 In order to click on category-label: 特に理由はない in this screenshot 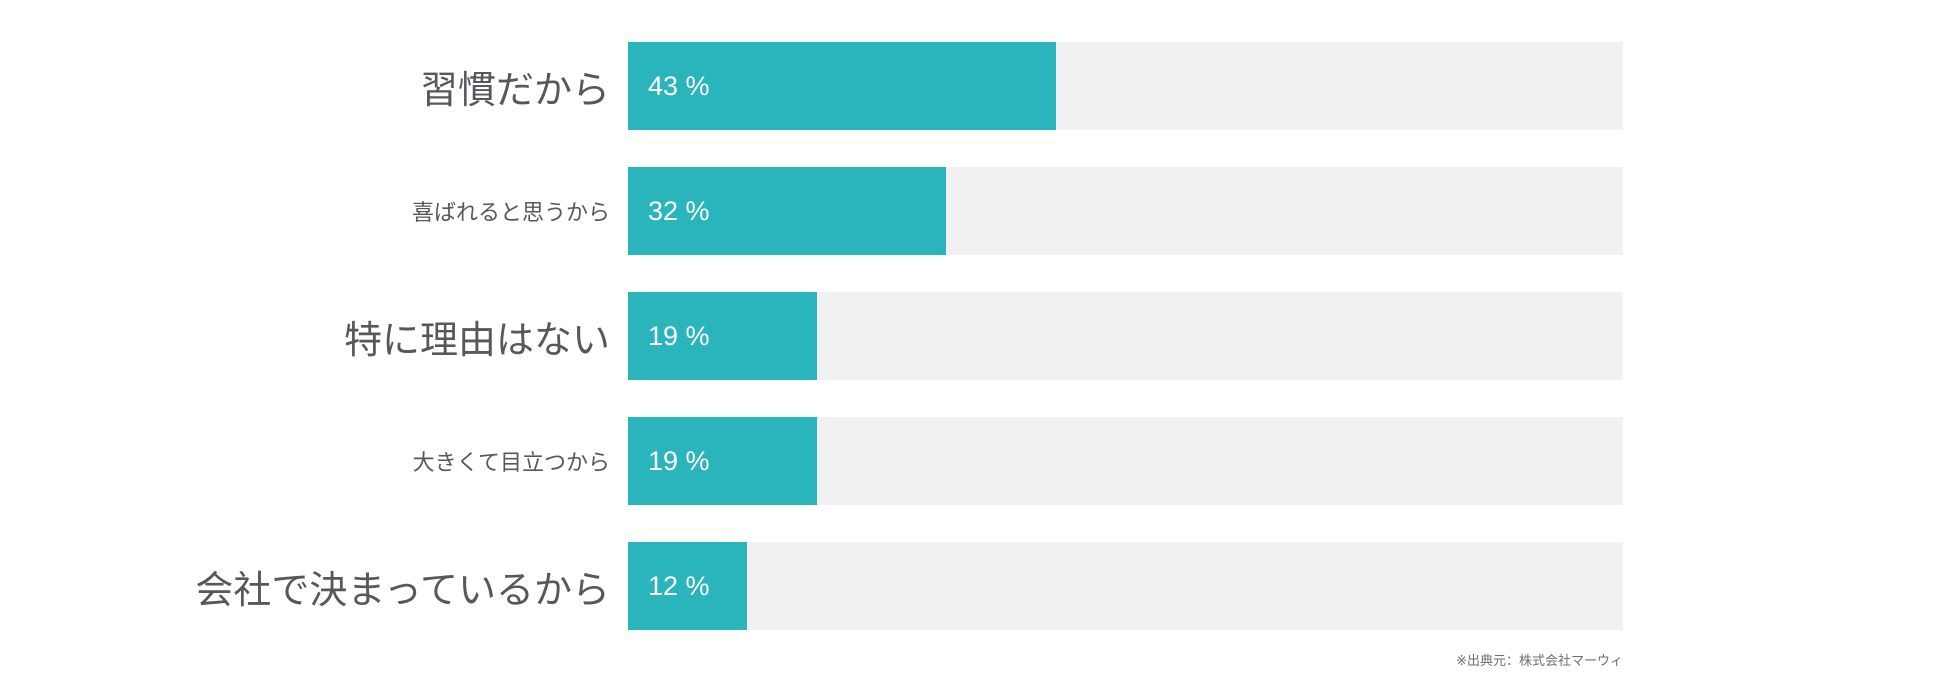, I will do `click(476, 340)`.